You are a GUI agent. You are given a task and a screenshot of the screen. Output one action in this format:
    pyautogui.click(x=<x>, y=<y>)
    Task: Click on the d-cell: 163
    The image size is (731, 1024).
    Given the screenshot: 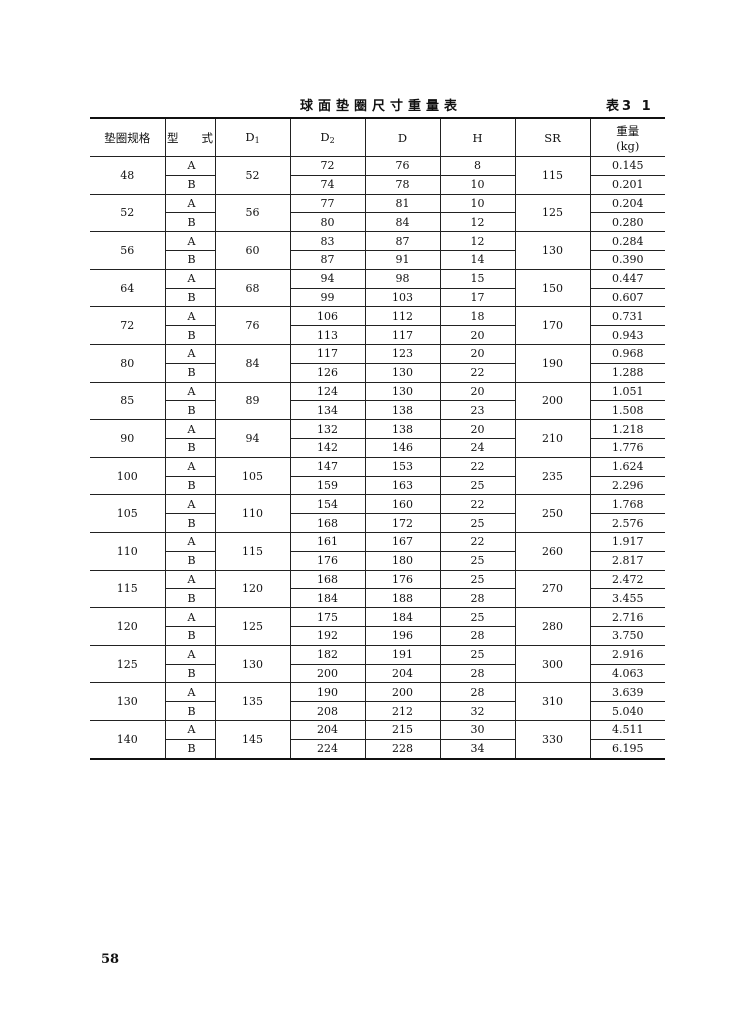 What is the action you would take?
    pyautogui.click(x=402, y=485)
    